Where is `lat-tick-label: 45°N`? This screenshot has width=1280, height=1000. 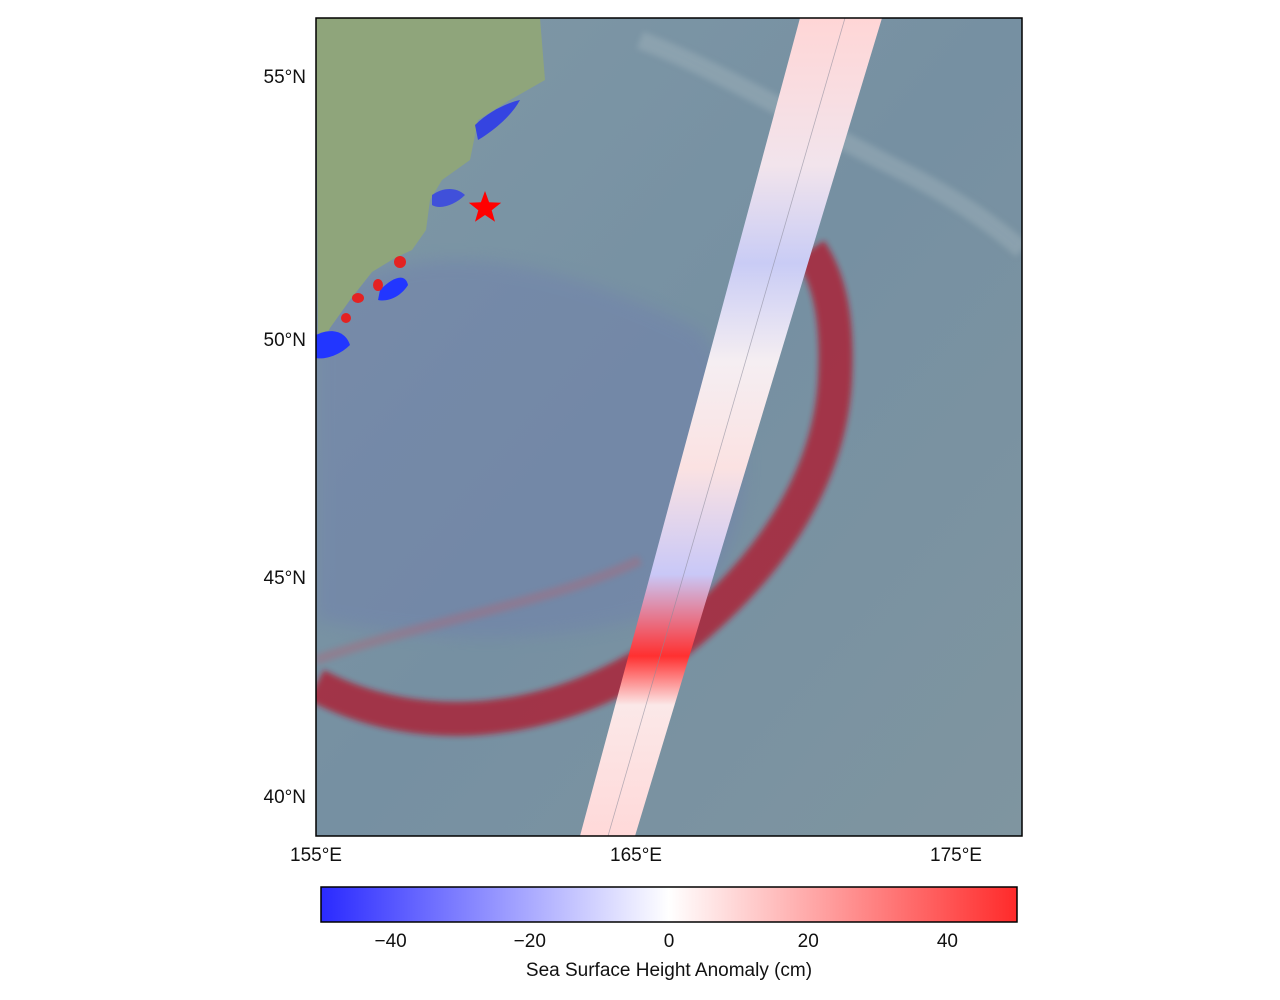 lat-tick-label: 45°N is located at coordinates (285, 578).